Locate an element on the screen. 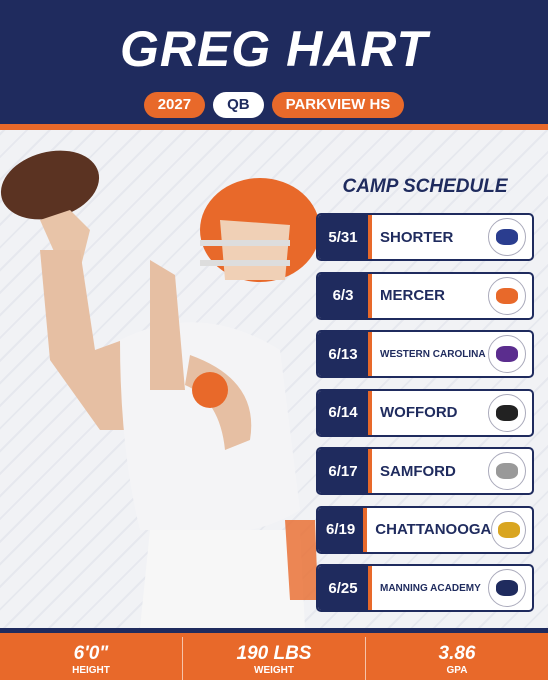  stat-label: GPA is located at coordinates (457, 670).